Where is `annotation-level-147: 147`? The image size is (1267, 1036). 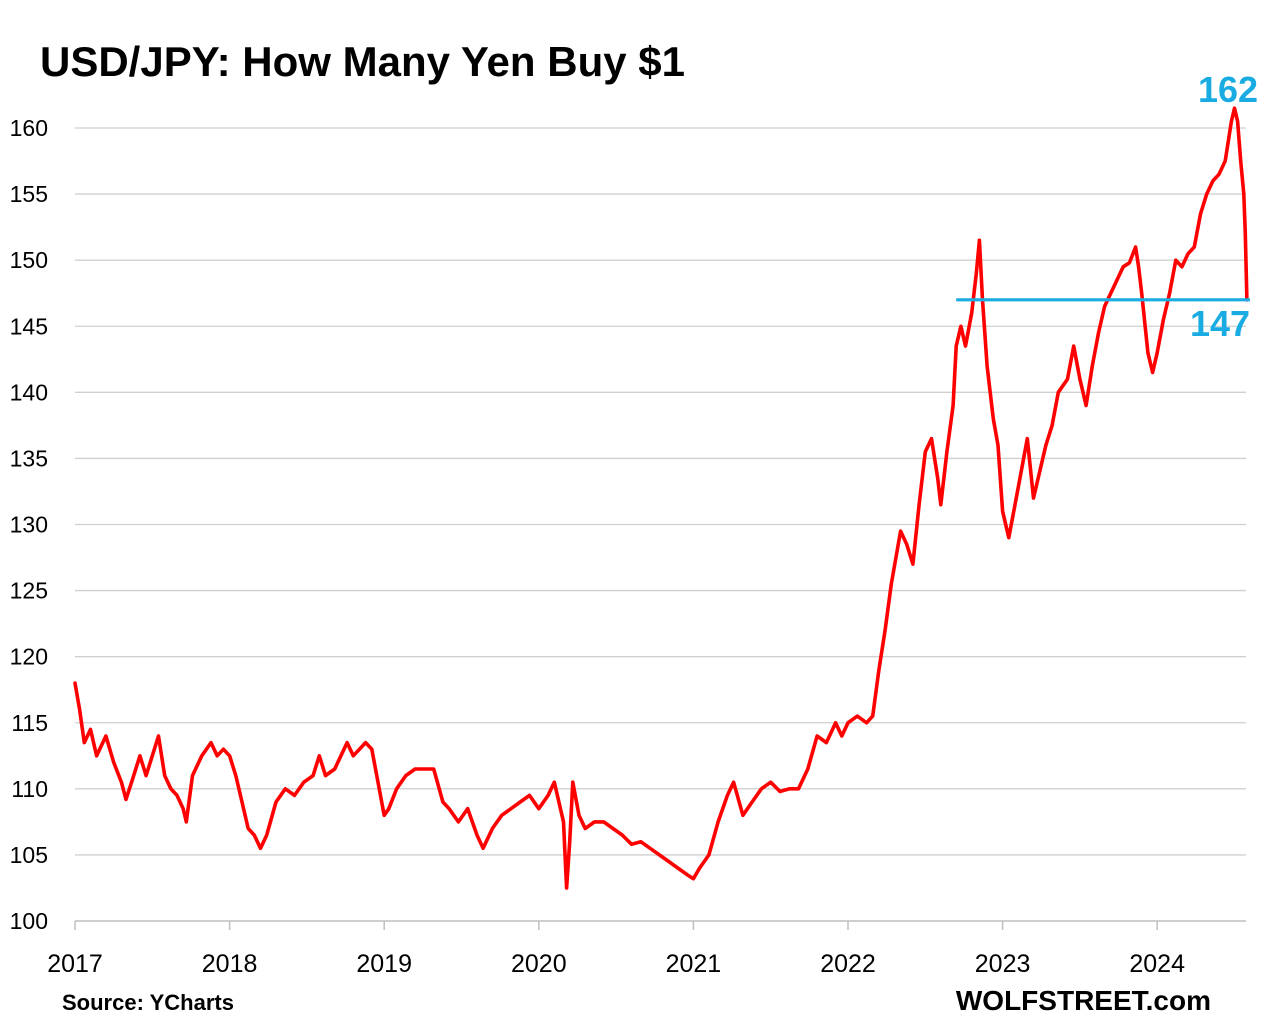
annotation-level-147: 147 is located at coordinates (1220, 323).